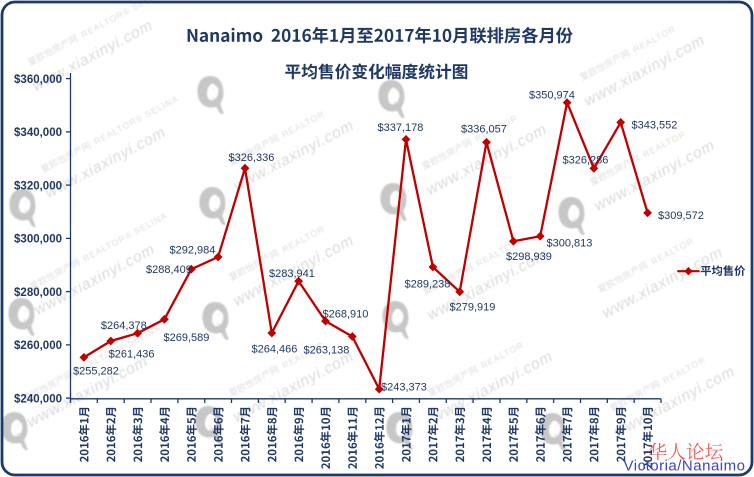 Image resolution: width=754 pixels, height=477 pixels. I want to click on svg-text: $300,000, so click(38, 240).